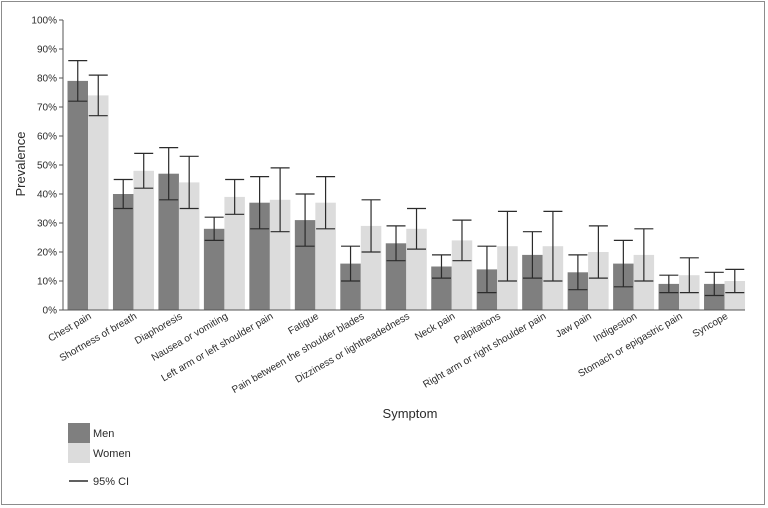  What do you see at coordinates (47, 50) in the screenshot?
I see `y-tick-label: 90%` at bounding box center [47, 50].